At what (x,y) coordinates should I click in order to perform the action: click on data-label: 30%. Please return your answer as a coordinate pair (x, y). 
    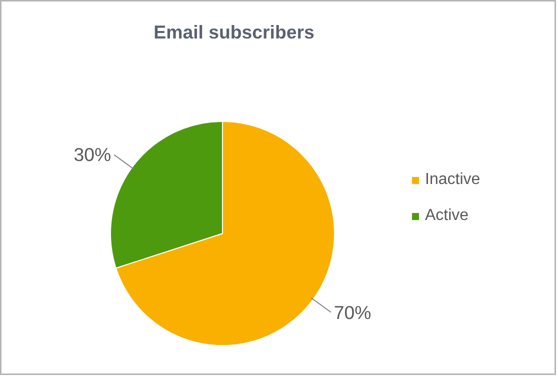
    Looking at the image, I should click on (93, 155).